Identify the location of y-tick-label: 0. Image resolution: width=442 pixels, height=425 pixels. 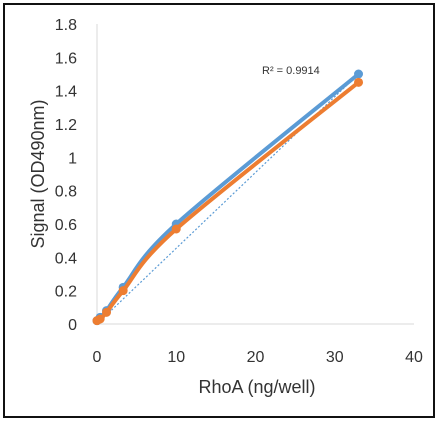
(72, 325).